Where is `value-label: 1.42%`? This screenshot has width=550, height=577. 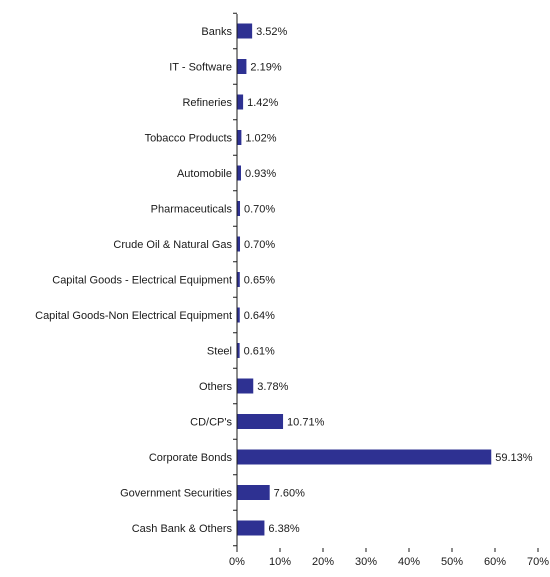 value-label: 1.42% is located at coordinates (262, 103).